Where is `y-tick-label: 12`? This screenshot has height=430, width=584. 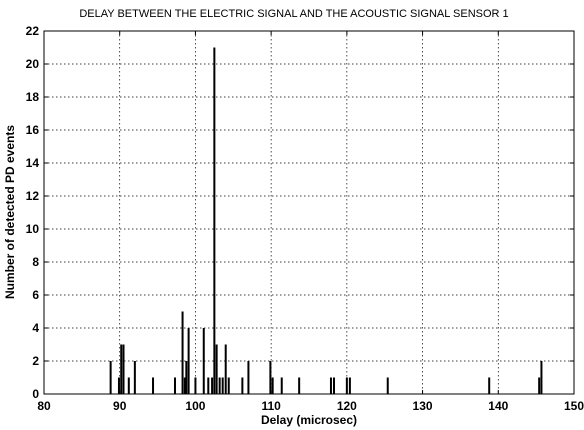
y-tick-label: 12 is located at coordinates (33, 196).